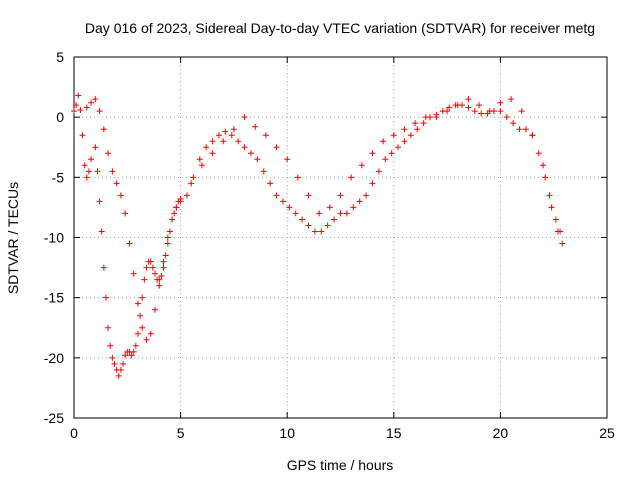 The image size is (640, 480). I want to click on x-tick-label: 5, so click(181, 433).